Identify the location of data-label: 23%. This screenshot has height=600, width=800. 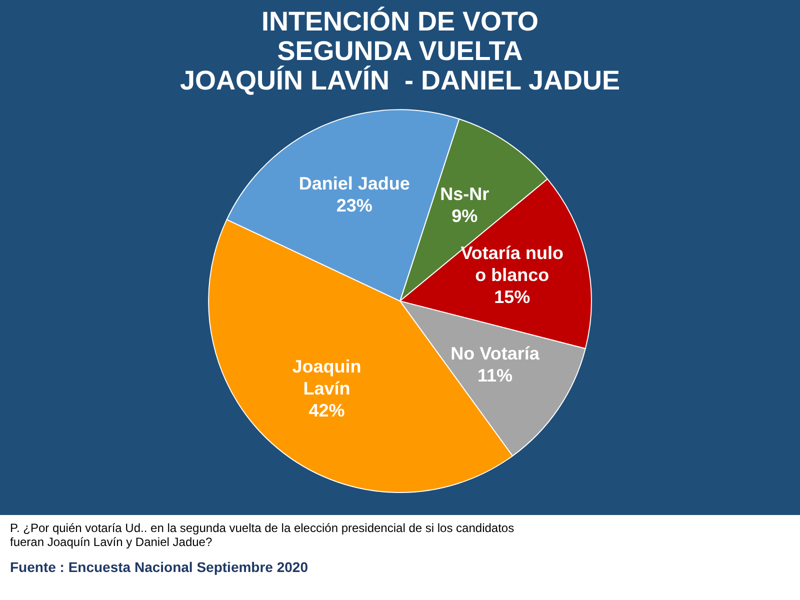
(354, 206).